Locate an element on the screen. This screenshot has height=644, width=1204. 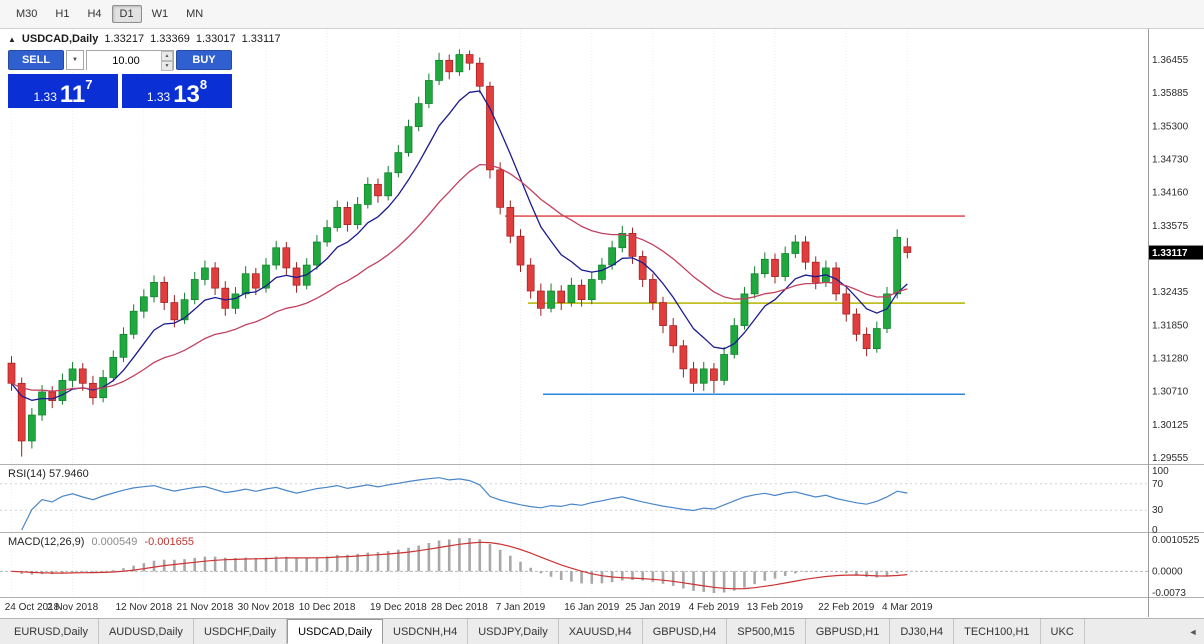
tab-tech100-h1: TECH100,H1 is located at coordinates (997, 631).